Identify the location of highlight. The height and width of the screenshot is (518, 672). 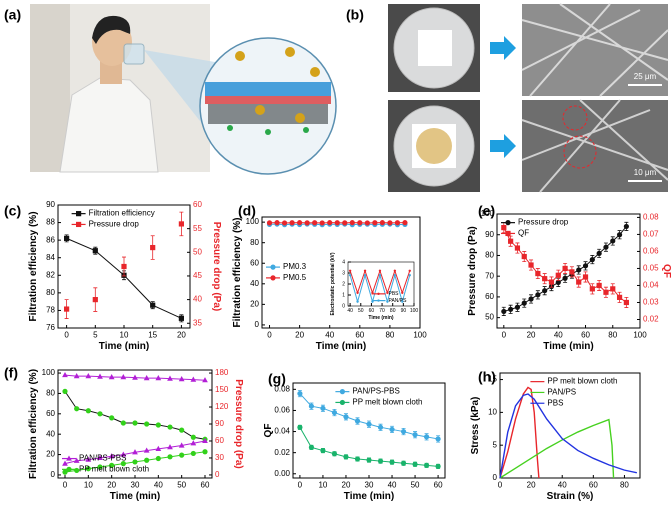
(580, 152).